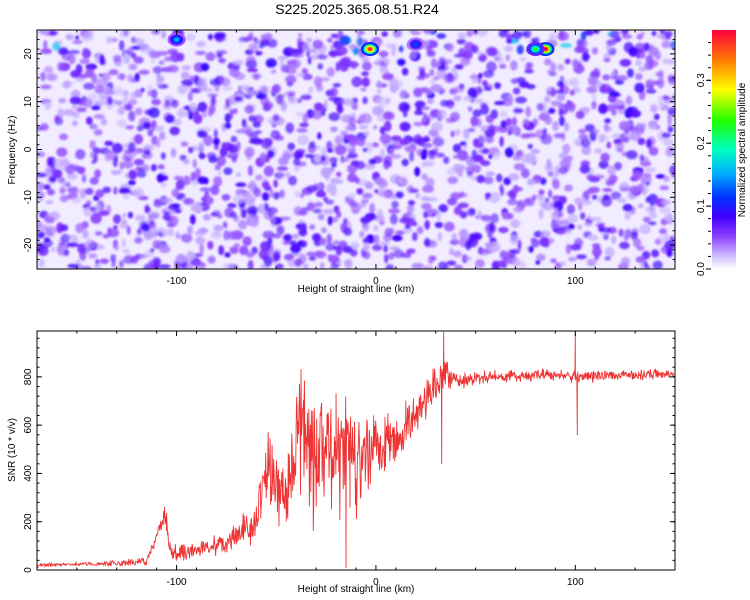 The image size is (750, 600). I want to click on colorbar-tick-label: 0.2, so click(701, 143).